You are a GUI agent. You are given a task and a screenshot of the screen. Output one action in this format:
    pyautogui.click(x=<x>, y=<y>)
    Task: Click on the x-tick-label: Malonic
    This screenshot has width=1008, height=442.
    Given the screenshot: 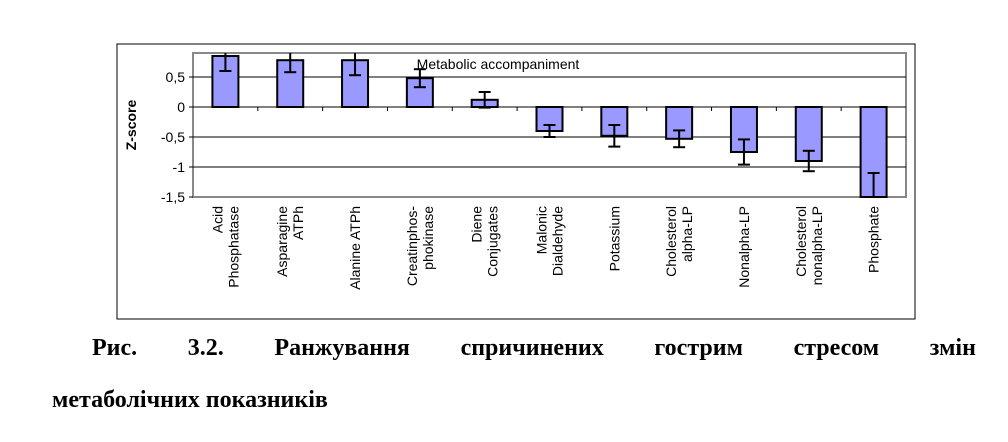 What is the action you would take?
    pyautogui.click(x=542, y=230)
    